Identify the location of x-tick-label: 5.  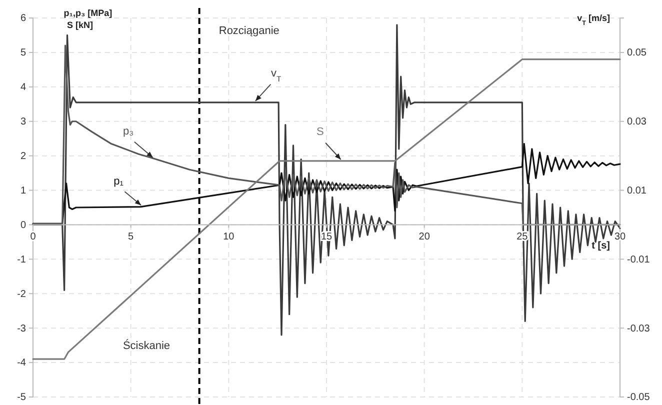
(131, 237).